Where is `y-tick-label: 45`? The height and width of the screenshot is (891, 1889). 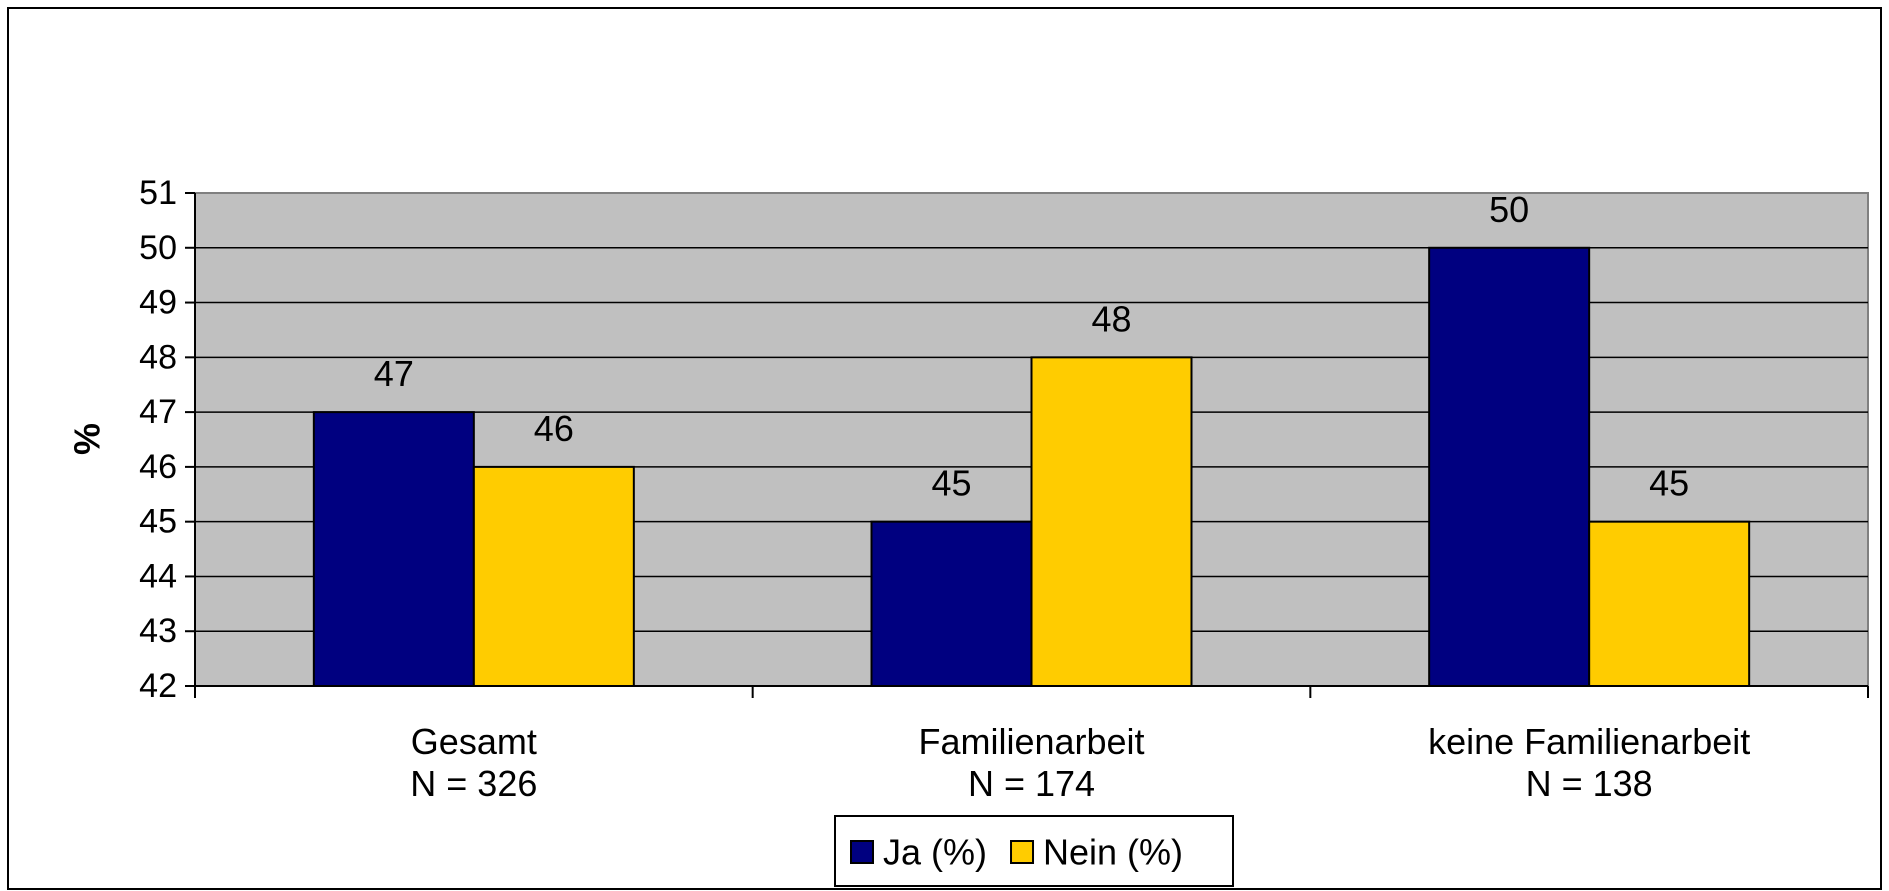 y-tick-label: 45 is located at coordinates (158, 522).